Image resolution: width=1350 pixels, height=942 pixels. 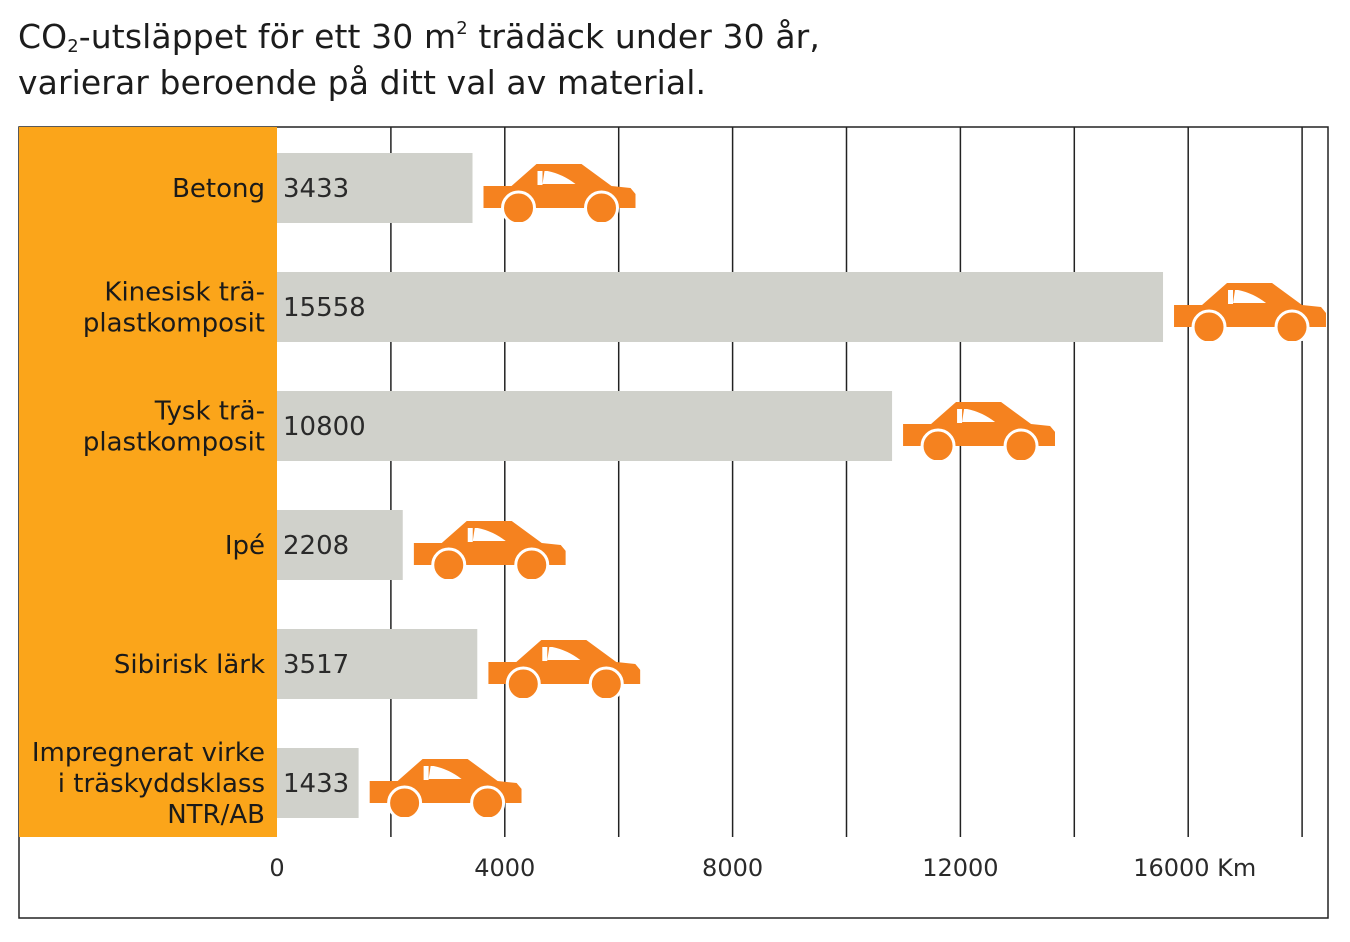 I want to click on tick-label: 12000, so click(x=960, y=868).